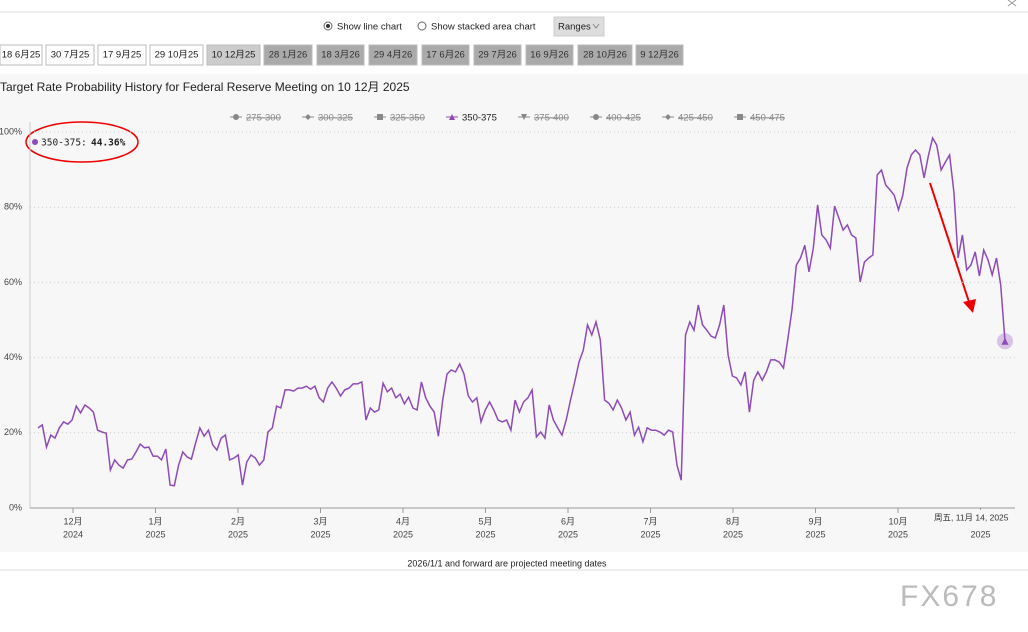 This screenshot has height=632, width=1028. I want to click on y-tick-label: 100%, so click(11, 131).